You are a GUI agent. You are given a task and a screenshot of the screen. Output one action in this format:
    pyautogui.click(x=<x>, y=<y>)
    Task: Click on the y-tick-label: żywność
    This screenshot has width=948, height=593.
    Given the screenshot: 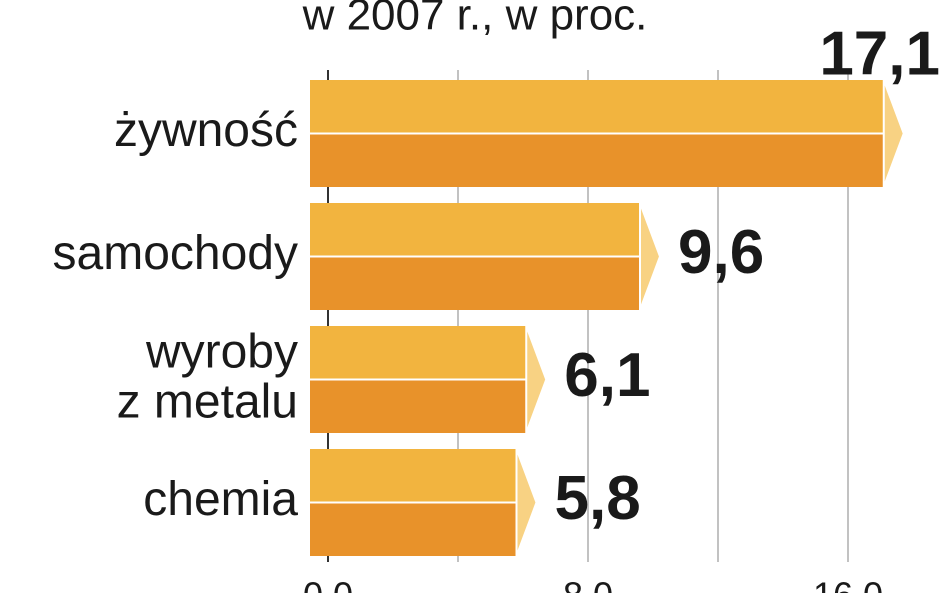 What is the action you would take?
    pyautogui.click(x=206, y=130)
    